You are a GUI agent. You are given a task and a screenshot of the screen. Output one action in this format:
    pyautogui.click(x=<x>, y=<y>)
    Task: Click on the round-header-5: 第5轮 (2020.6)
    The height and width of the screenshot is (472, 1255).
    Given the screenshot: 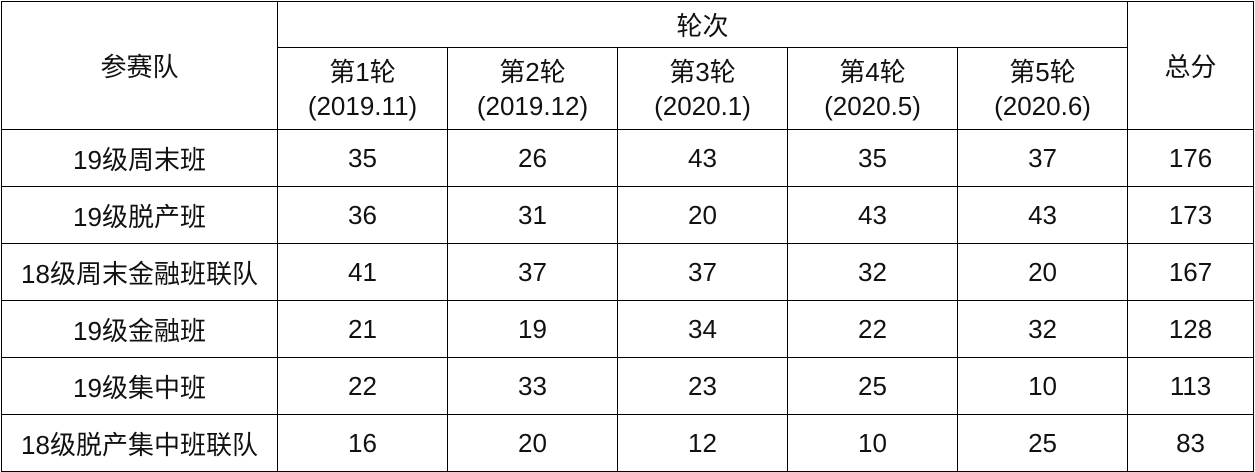 What is the action you would take?
    pyautogui.click(x=1042, y=88)
    